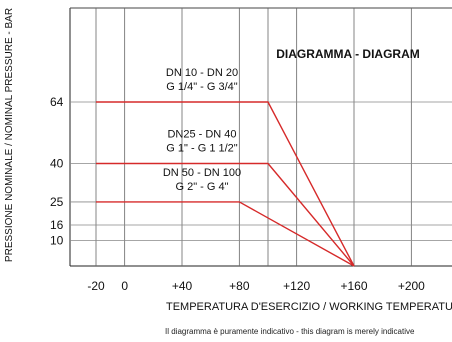  What do you see at coordinates (201, 135) in the screenshot?
I see `series-label-dn: DN25 - DN 40` at bounding box center [201, 135].